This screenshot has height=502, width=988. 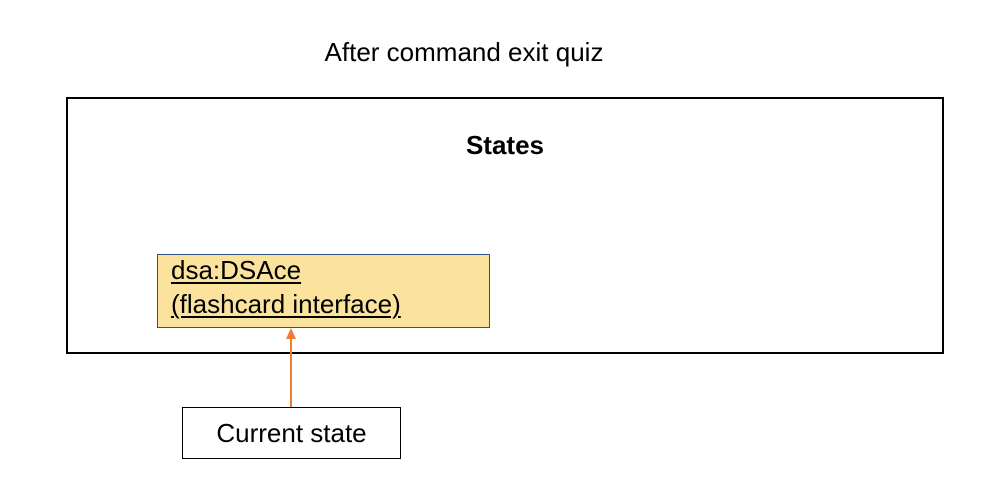 What do you see at coordinates (291, 371) in the screenshot?
I see `current-state-arrow` at bounding box center [291, 371].